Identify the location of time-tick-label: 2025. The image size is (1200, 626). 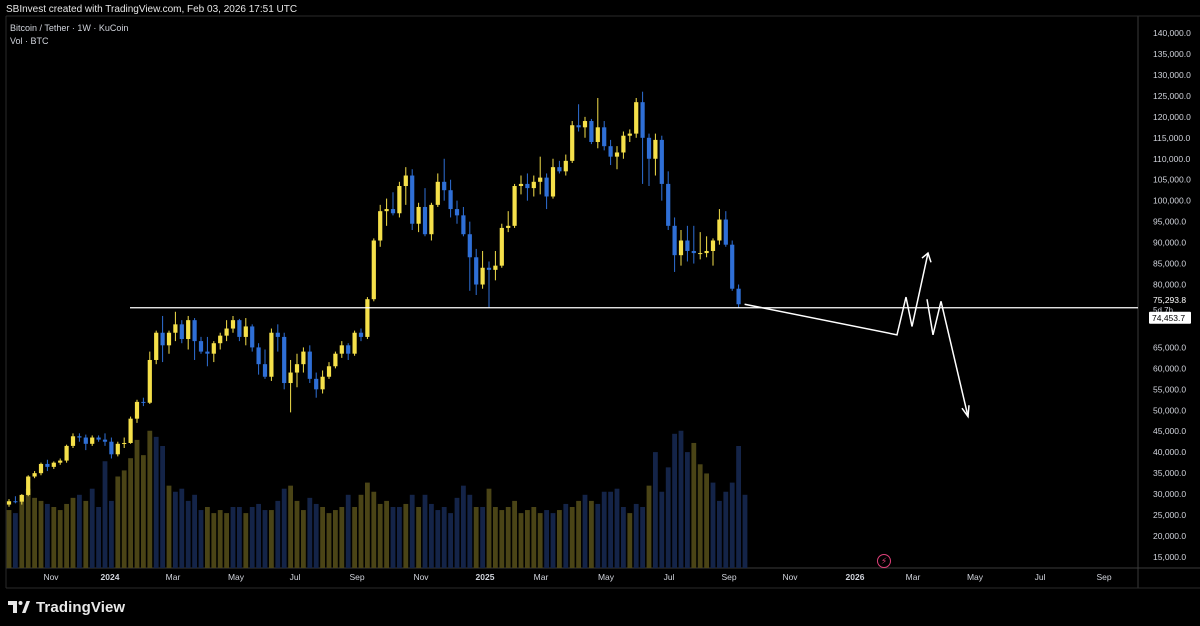
(485, 577).